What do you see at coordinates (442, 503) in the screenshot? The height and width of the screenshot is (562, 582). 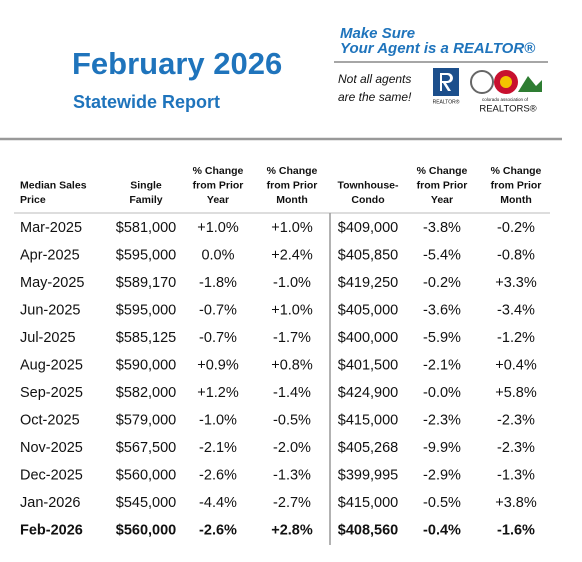 I see `table-cell: -0.5%` at bounding box center [442, 503].